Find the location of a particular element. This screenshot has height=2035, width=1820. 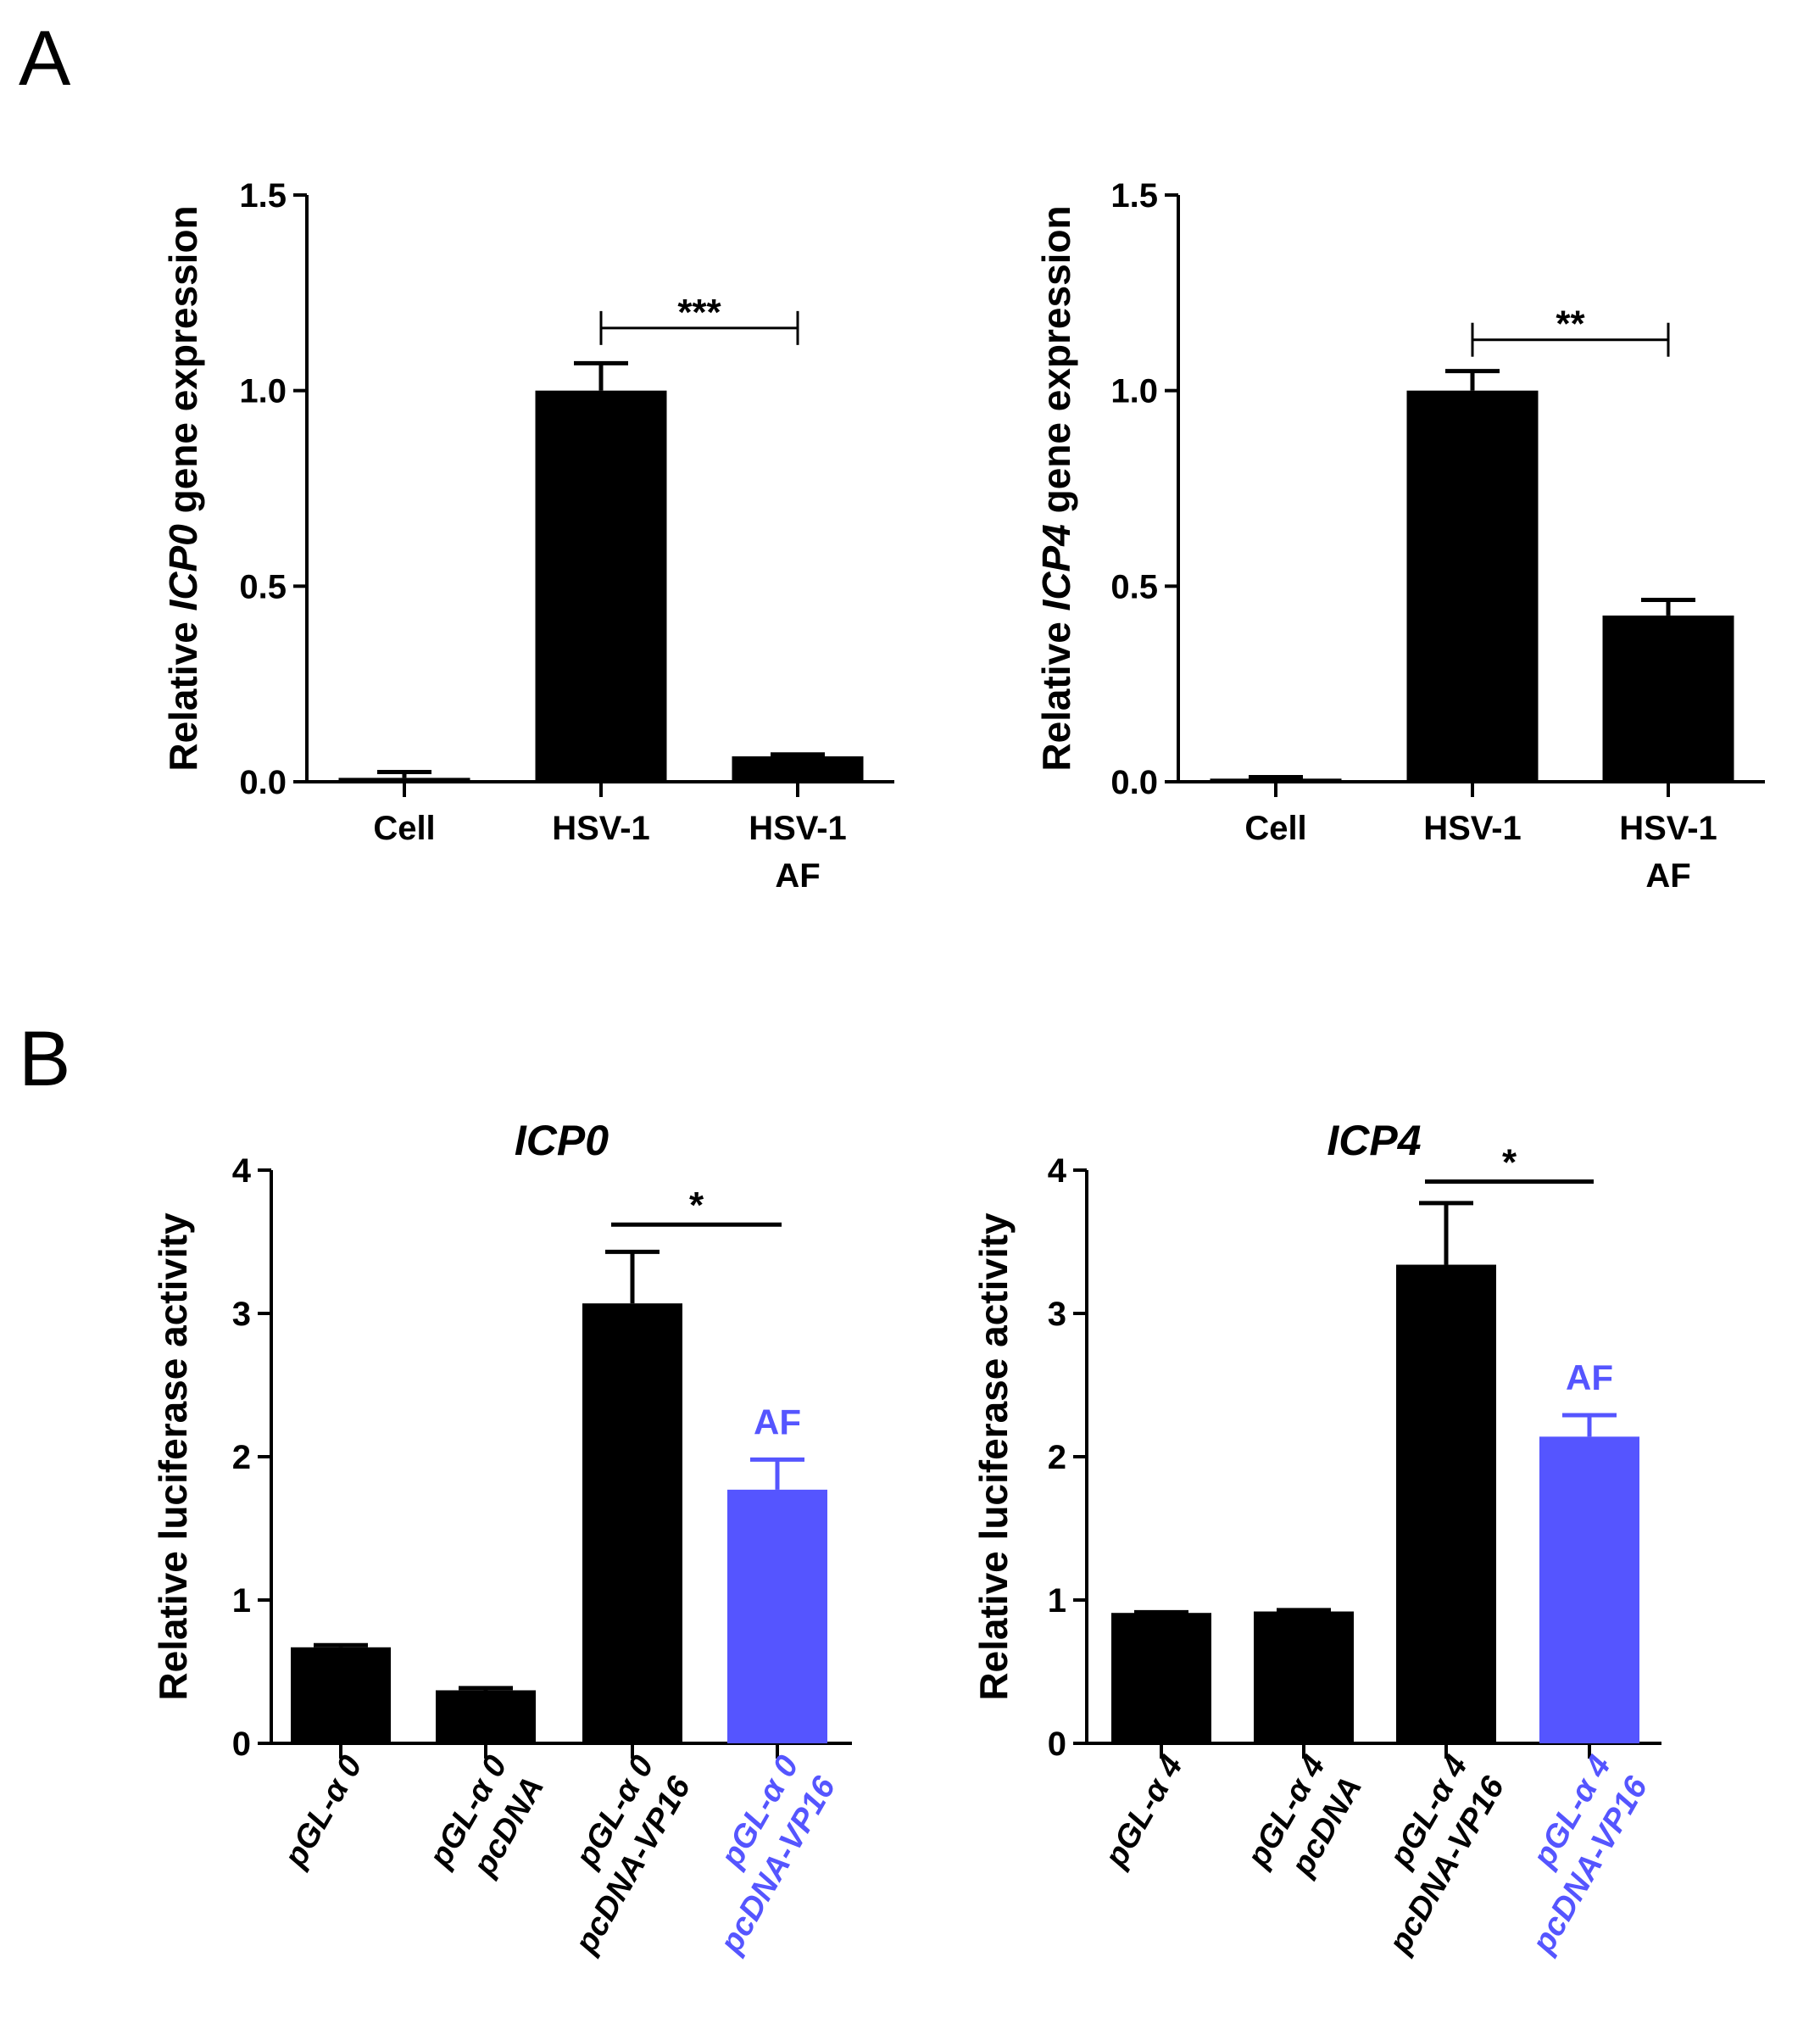

chart-title: ICP4 is located at coordinates (1374, 1140).